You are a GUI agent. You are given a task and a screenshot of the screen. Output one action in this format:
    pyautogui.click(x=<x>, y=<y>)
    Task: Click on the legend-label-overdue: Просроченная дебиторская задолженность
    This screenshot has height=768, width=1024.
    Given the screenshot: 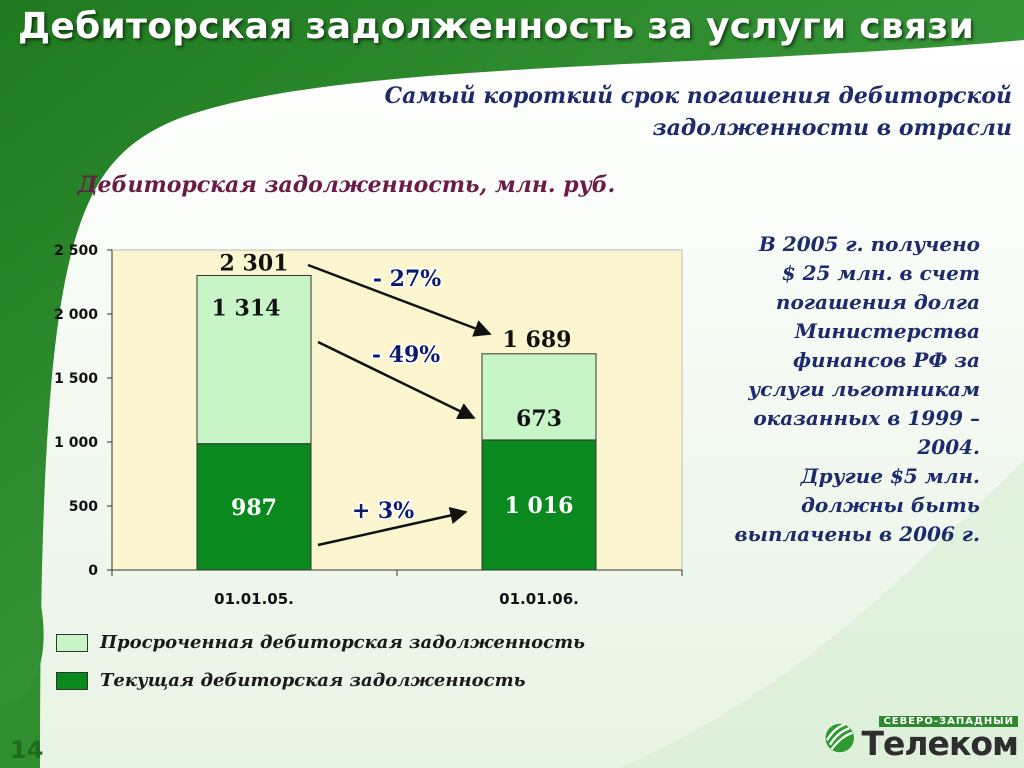 What is the action you would take?
    pyautogui.click(x=342, y=642)
    